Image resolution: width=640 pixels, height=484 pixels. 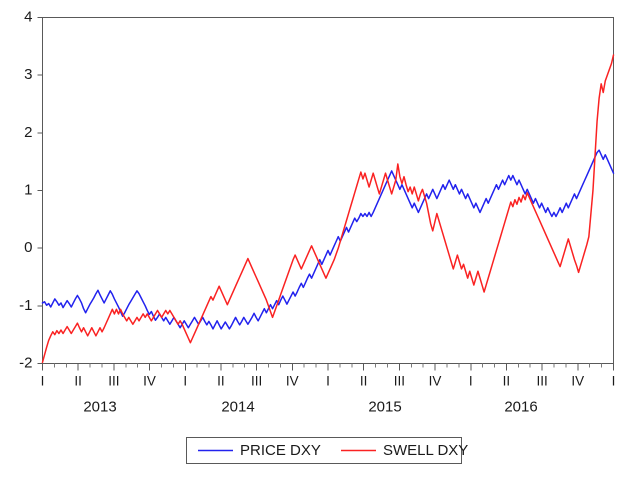 I want to click on x-axis-quarter-labels: I II III IV I II III IV I II III IV I II III IV I, so click(x=328, y=381).